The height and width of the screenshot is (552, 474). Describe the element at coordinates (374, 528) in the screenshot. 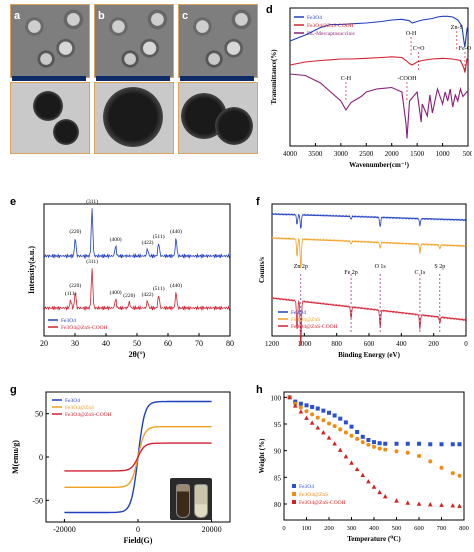

I see `x-tick-label: 400` at that location.